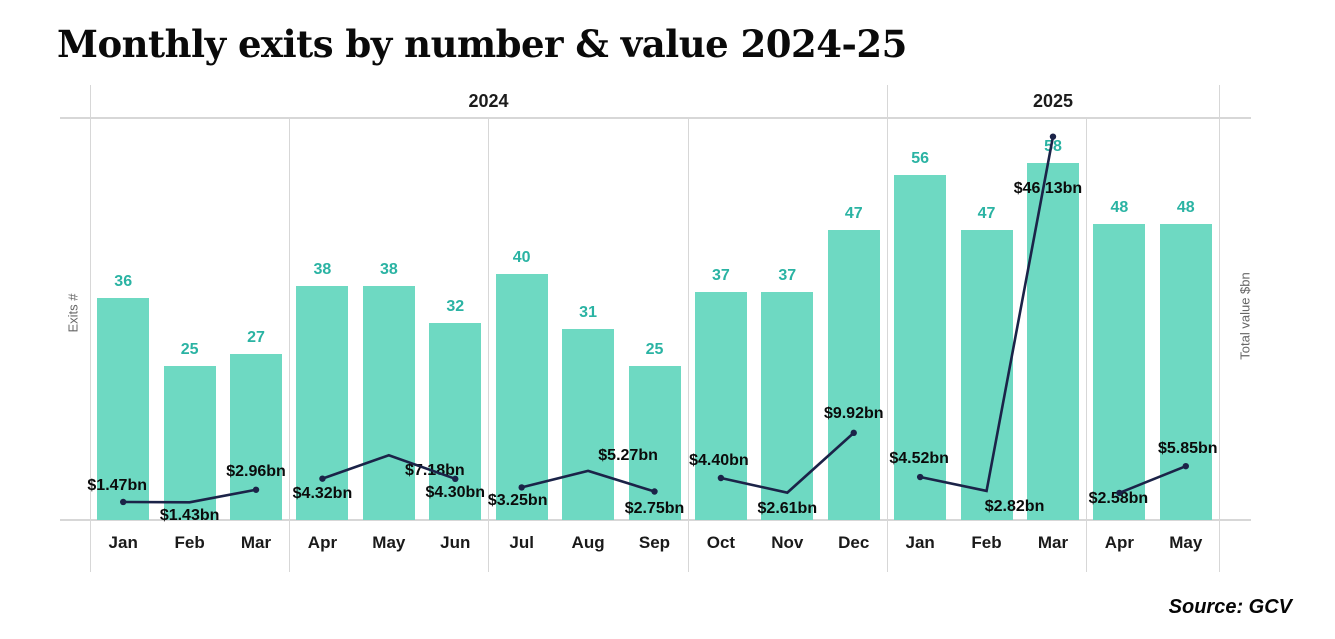 The height and width of the screenshot is (639, 1335). I want to click on month-label: Aug, so click(588, 542).